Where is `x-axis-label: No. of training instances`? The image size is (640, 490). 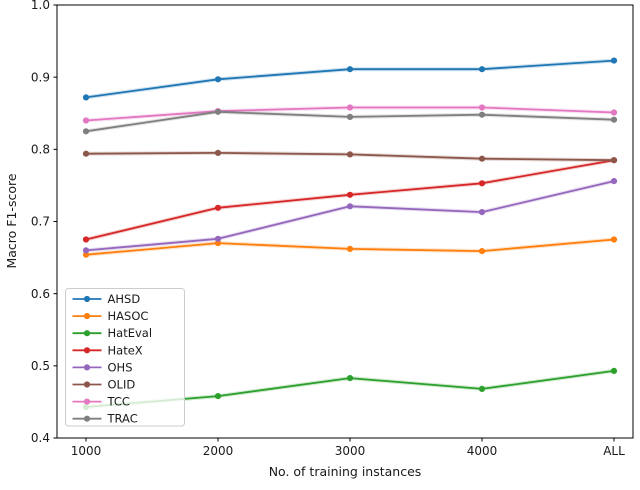
x-axis-label: No. of training instances is located at coordinates (345, 471).